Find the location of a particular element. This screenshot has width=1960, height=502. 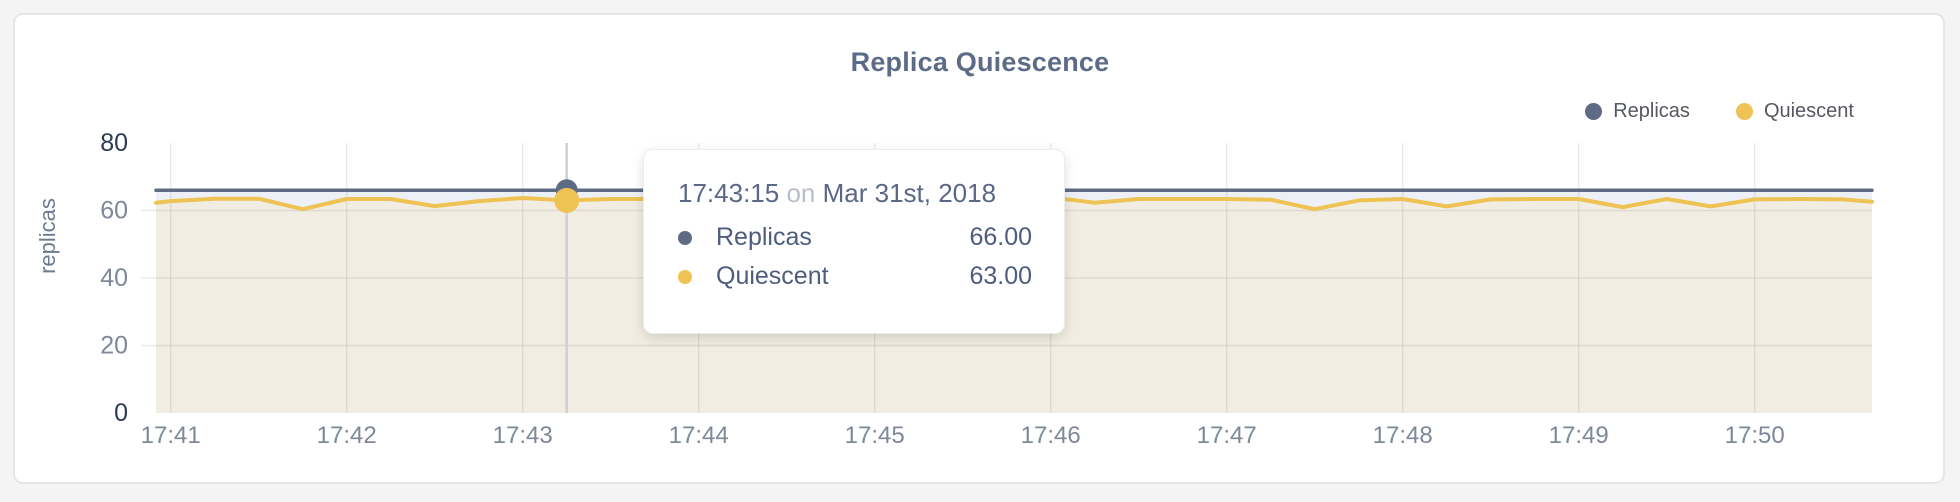

replicas-legend-dot-icon is located at coordinates (1594, 111).